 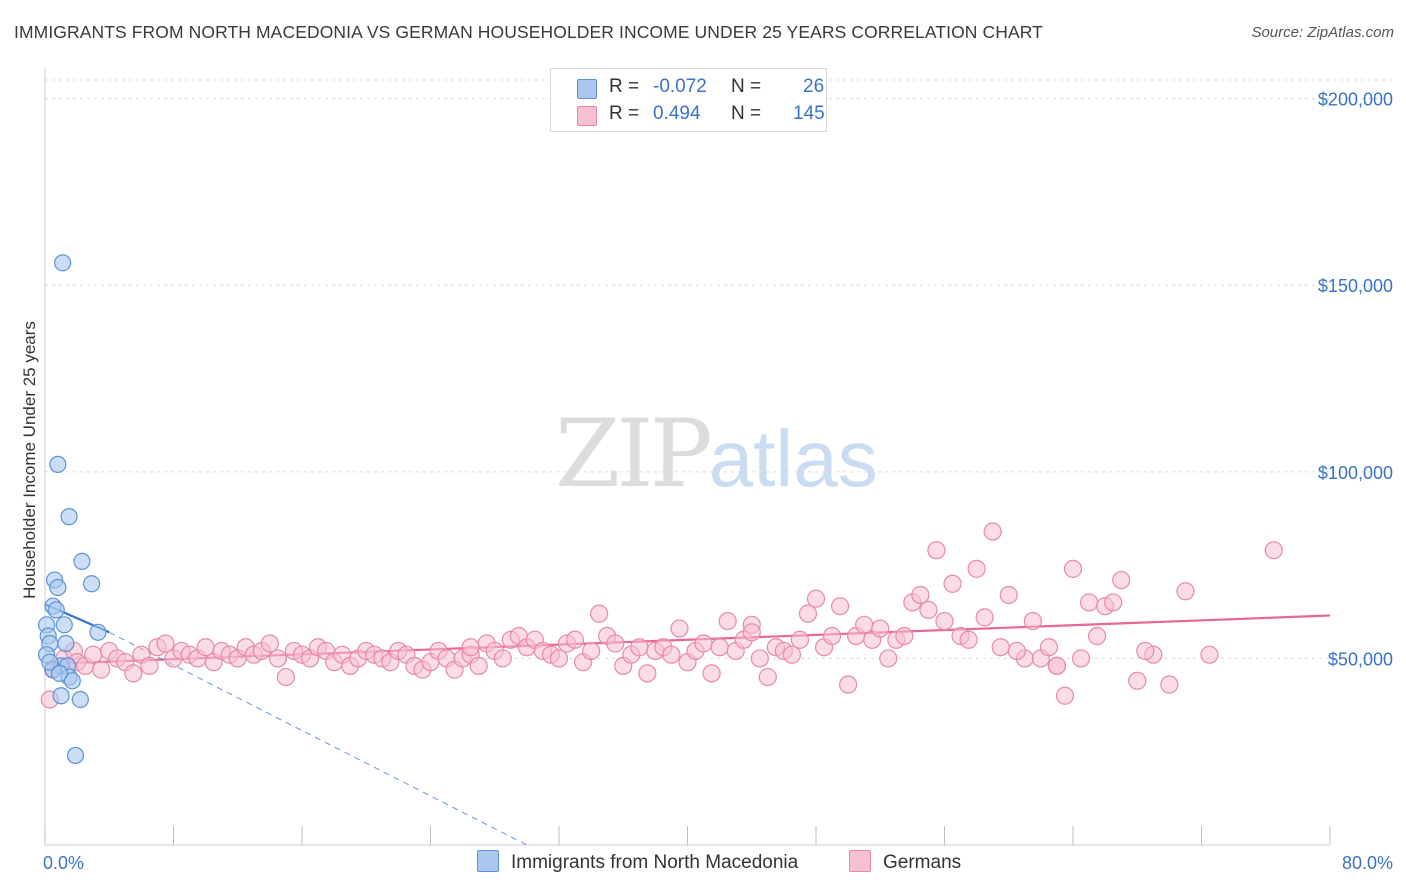 What do you see at coordinates (1322, 32) in the screenshot?
I see `source-credit: Source: ZipAtlas.com` at bounding box center [1322, 32].